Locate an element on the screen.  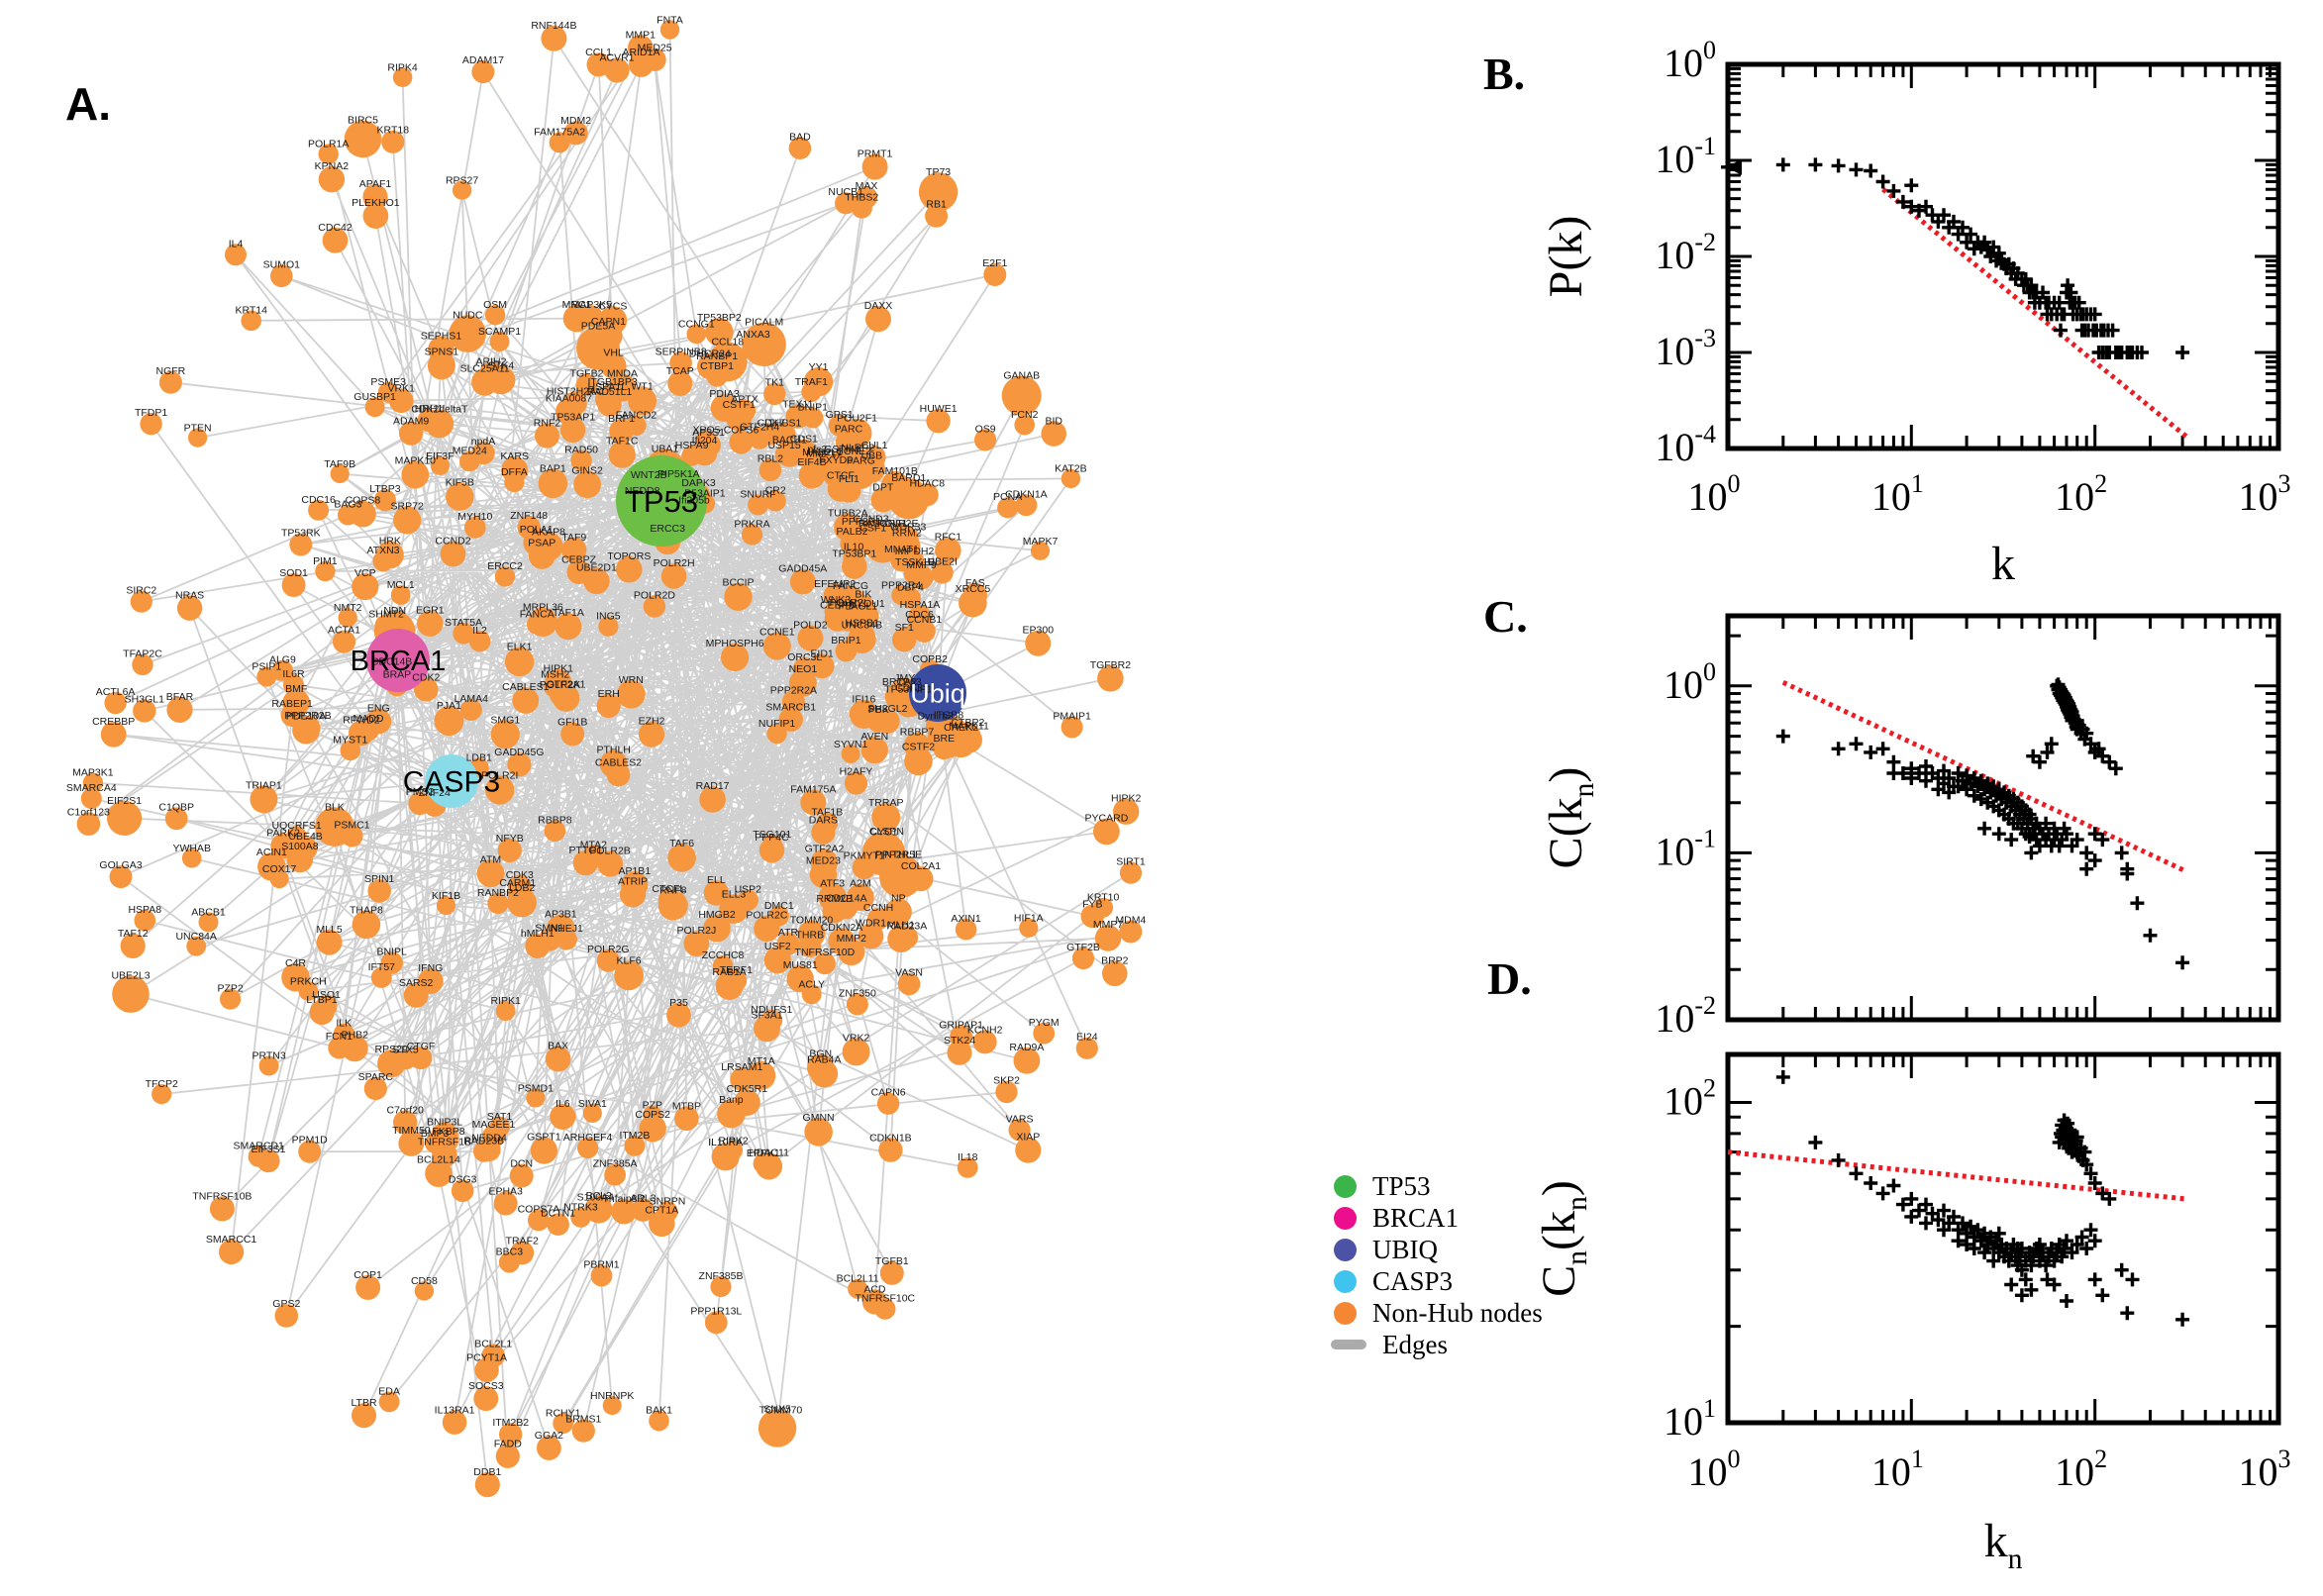
network-node-label: HSPA1A is located at coordinates (920, 605).